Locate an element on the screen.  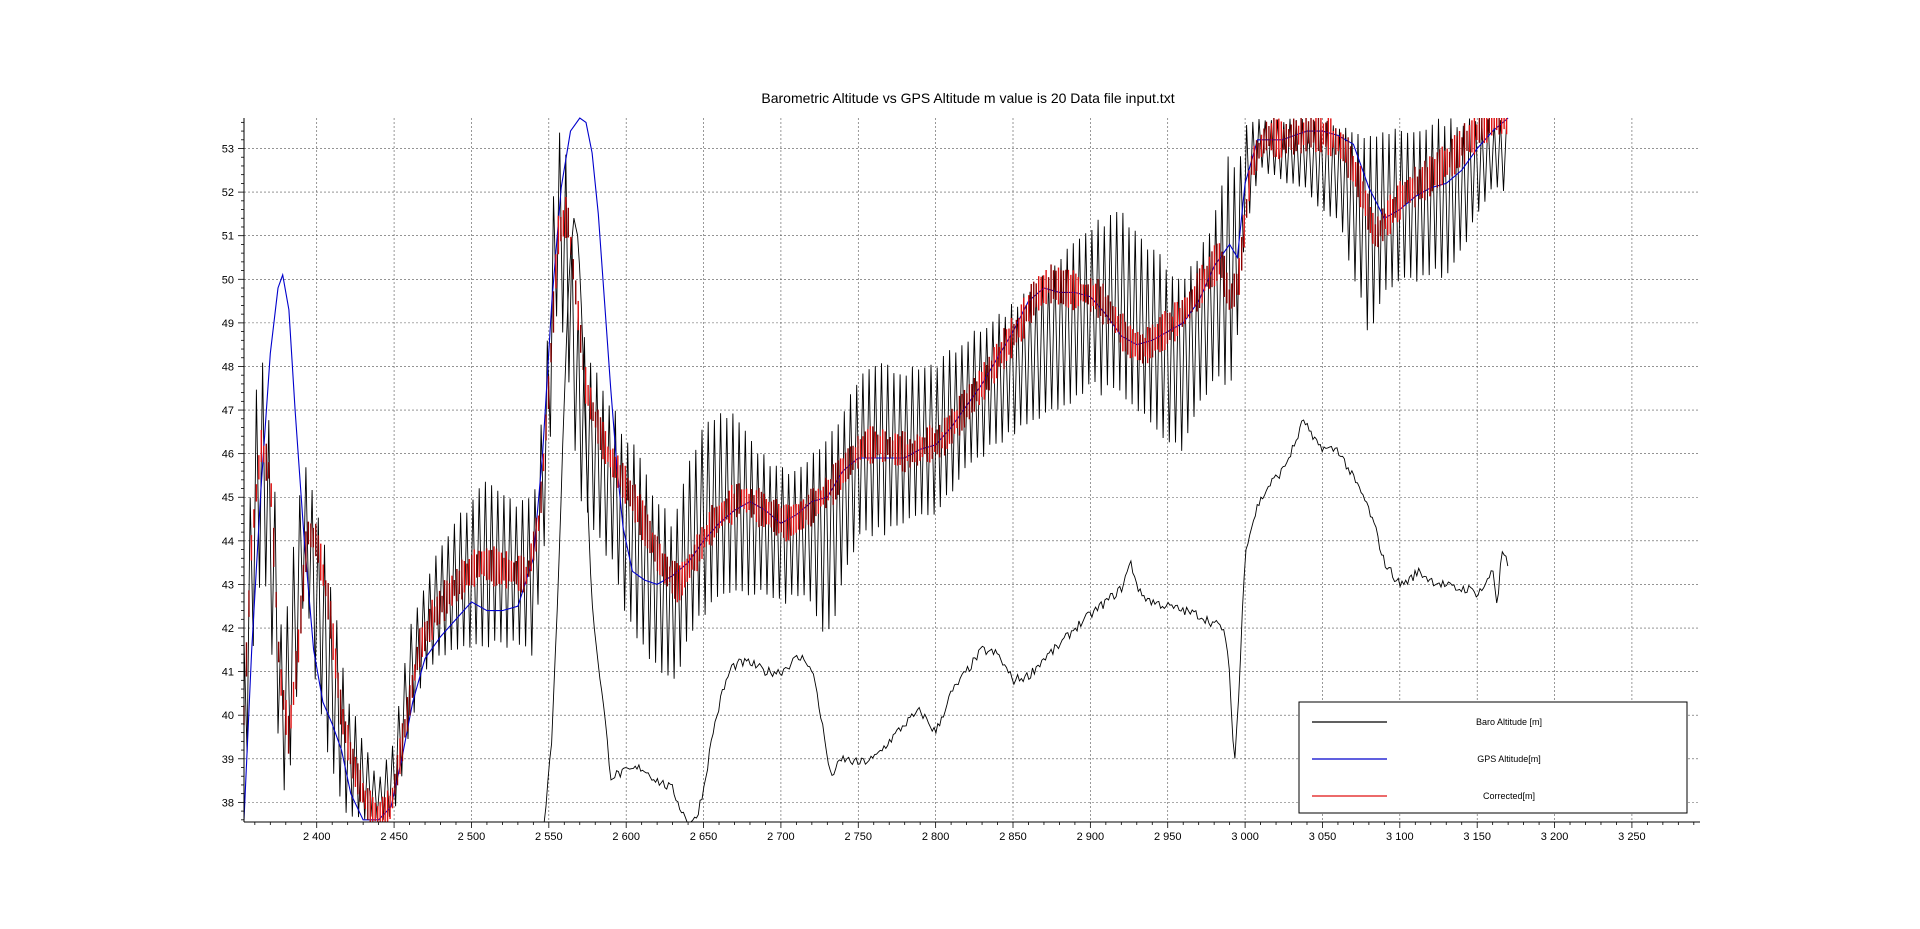
x-tick-label: 2 950 is located at coordinates (1168, 837).